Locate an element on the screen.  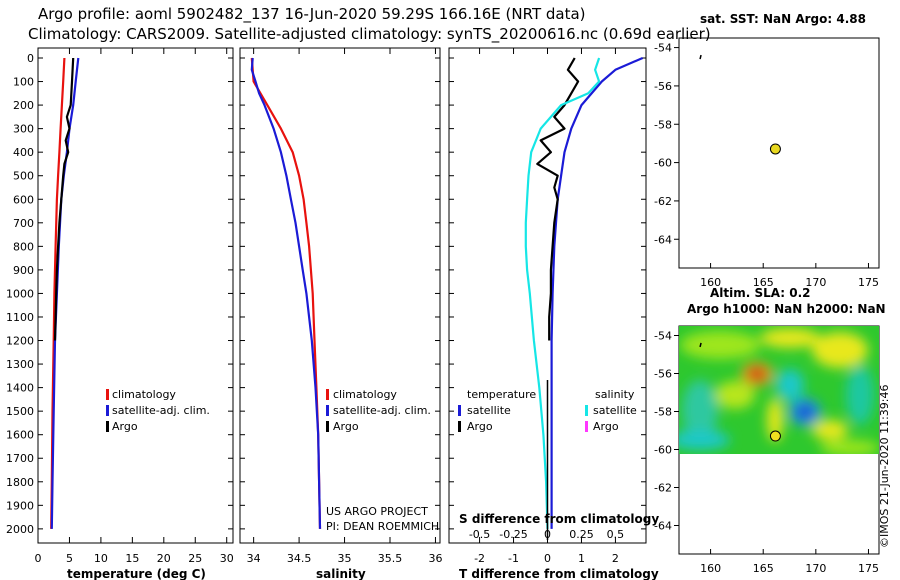
sst-map-title: sat. SST: NaN Argo: 4.88 is located at coordinates (783, 19).